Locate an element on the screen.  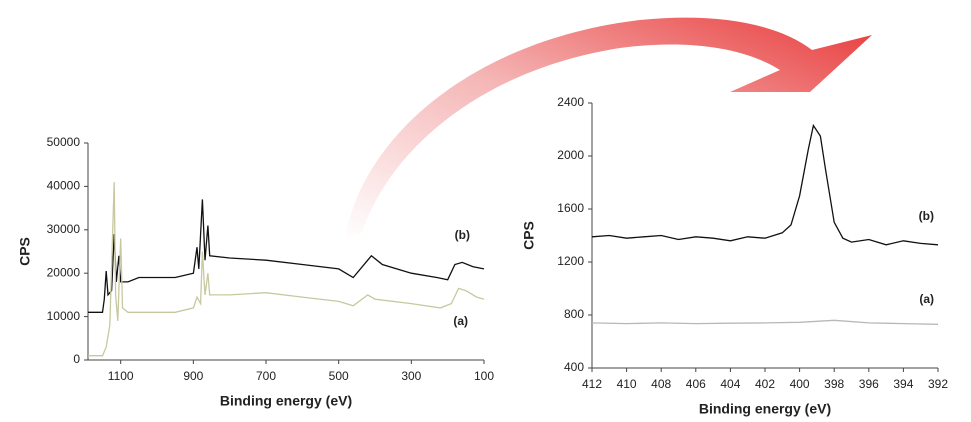
y-tick-label: 2000 is located at coordinates (570, 155).